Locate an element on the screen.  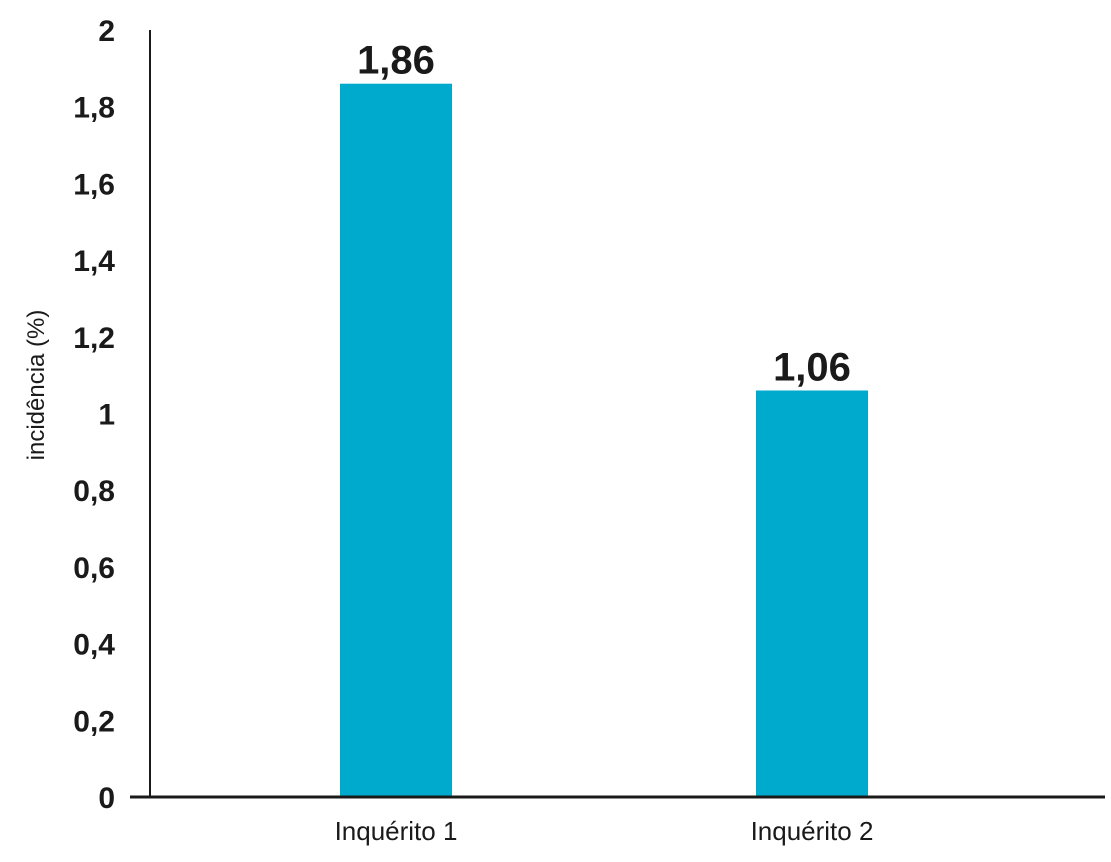
y-axis-title: incidência (%) is located at coordinates (36, 385).